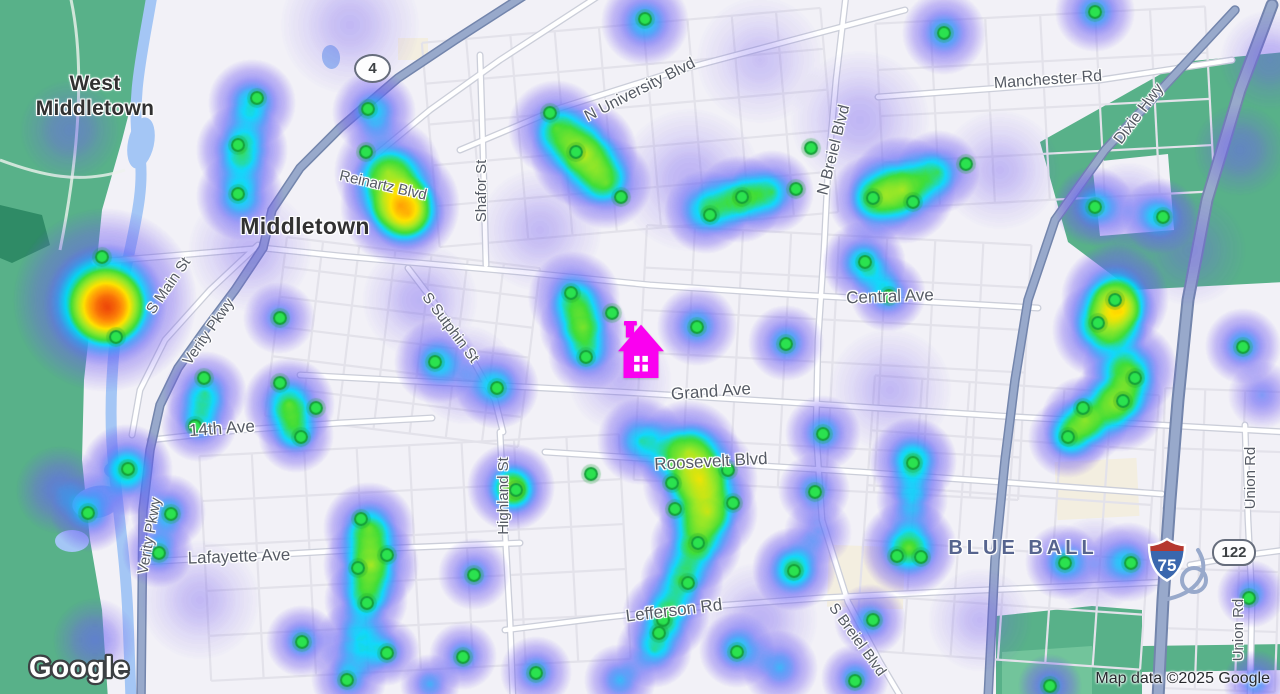 Image resolution: width=1280 pixels, height=694 pixels. I want to click on interstate-75-shield: 75, so click(1167, 559).